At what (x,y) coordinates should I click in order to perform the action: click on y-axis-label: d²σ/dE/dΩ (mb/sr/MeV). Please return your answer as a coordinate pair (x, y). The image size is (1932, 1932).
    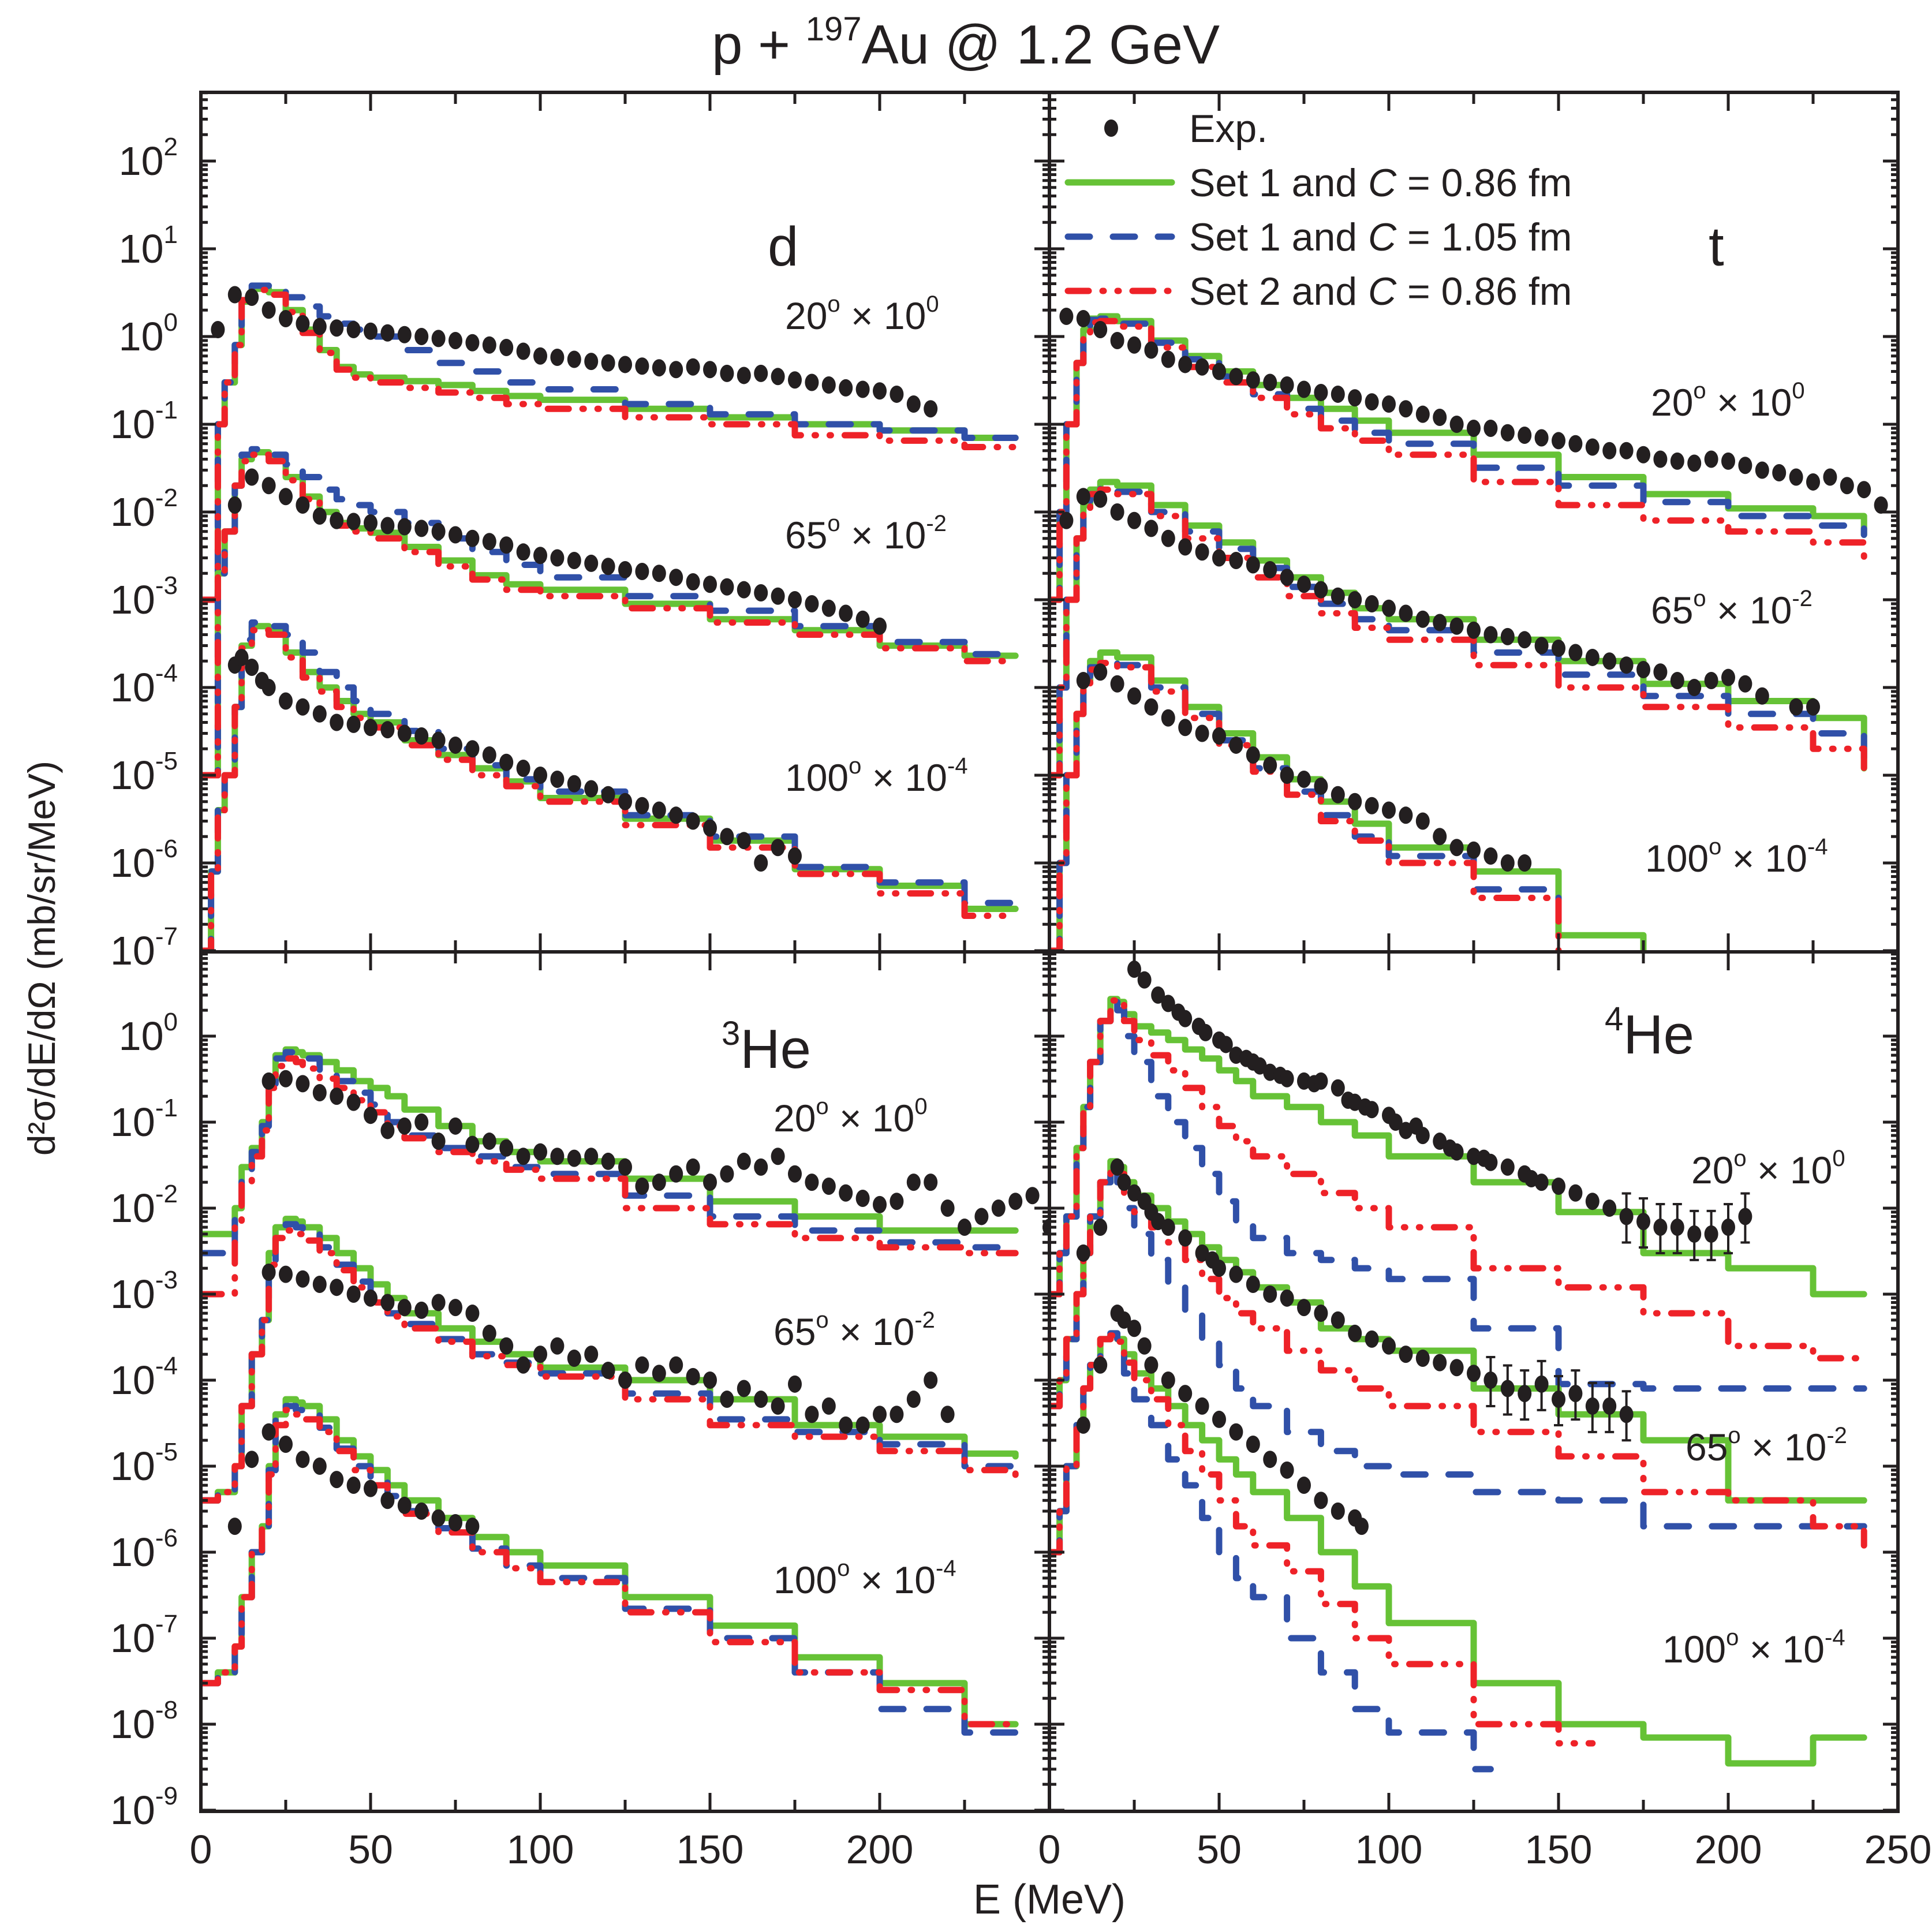
    Looking at the image, I should click on (41, 959).